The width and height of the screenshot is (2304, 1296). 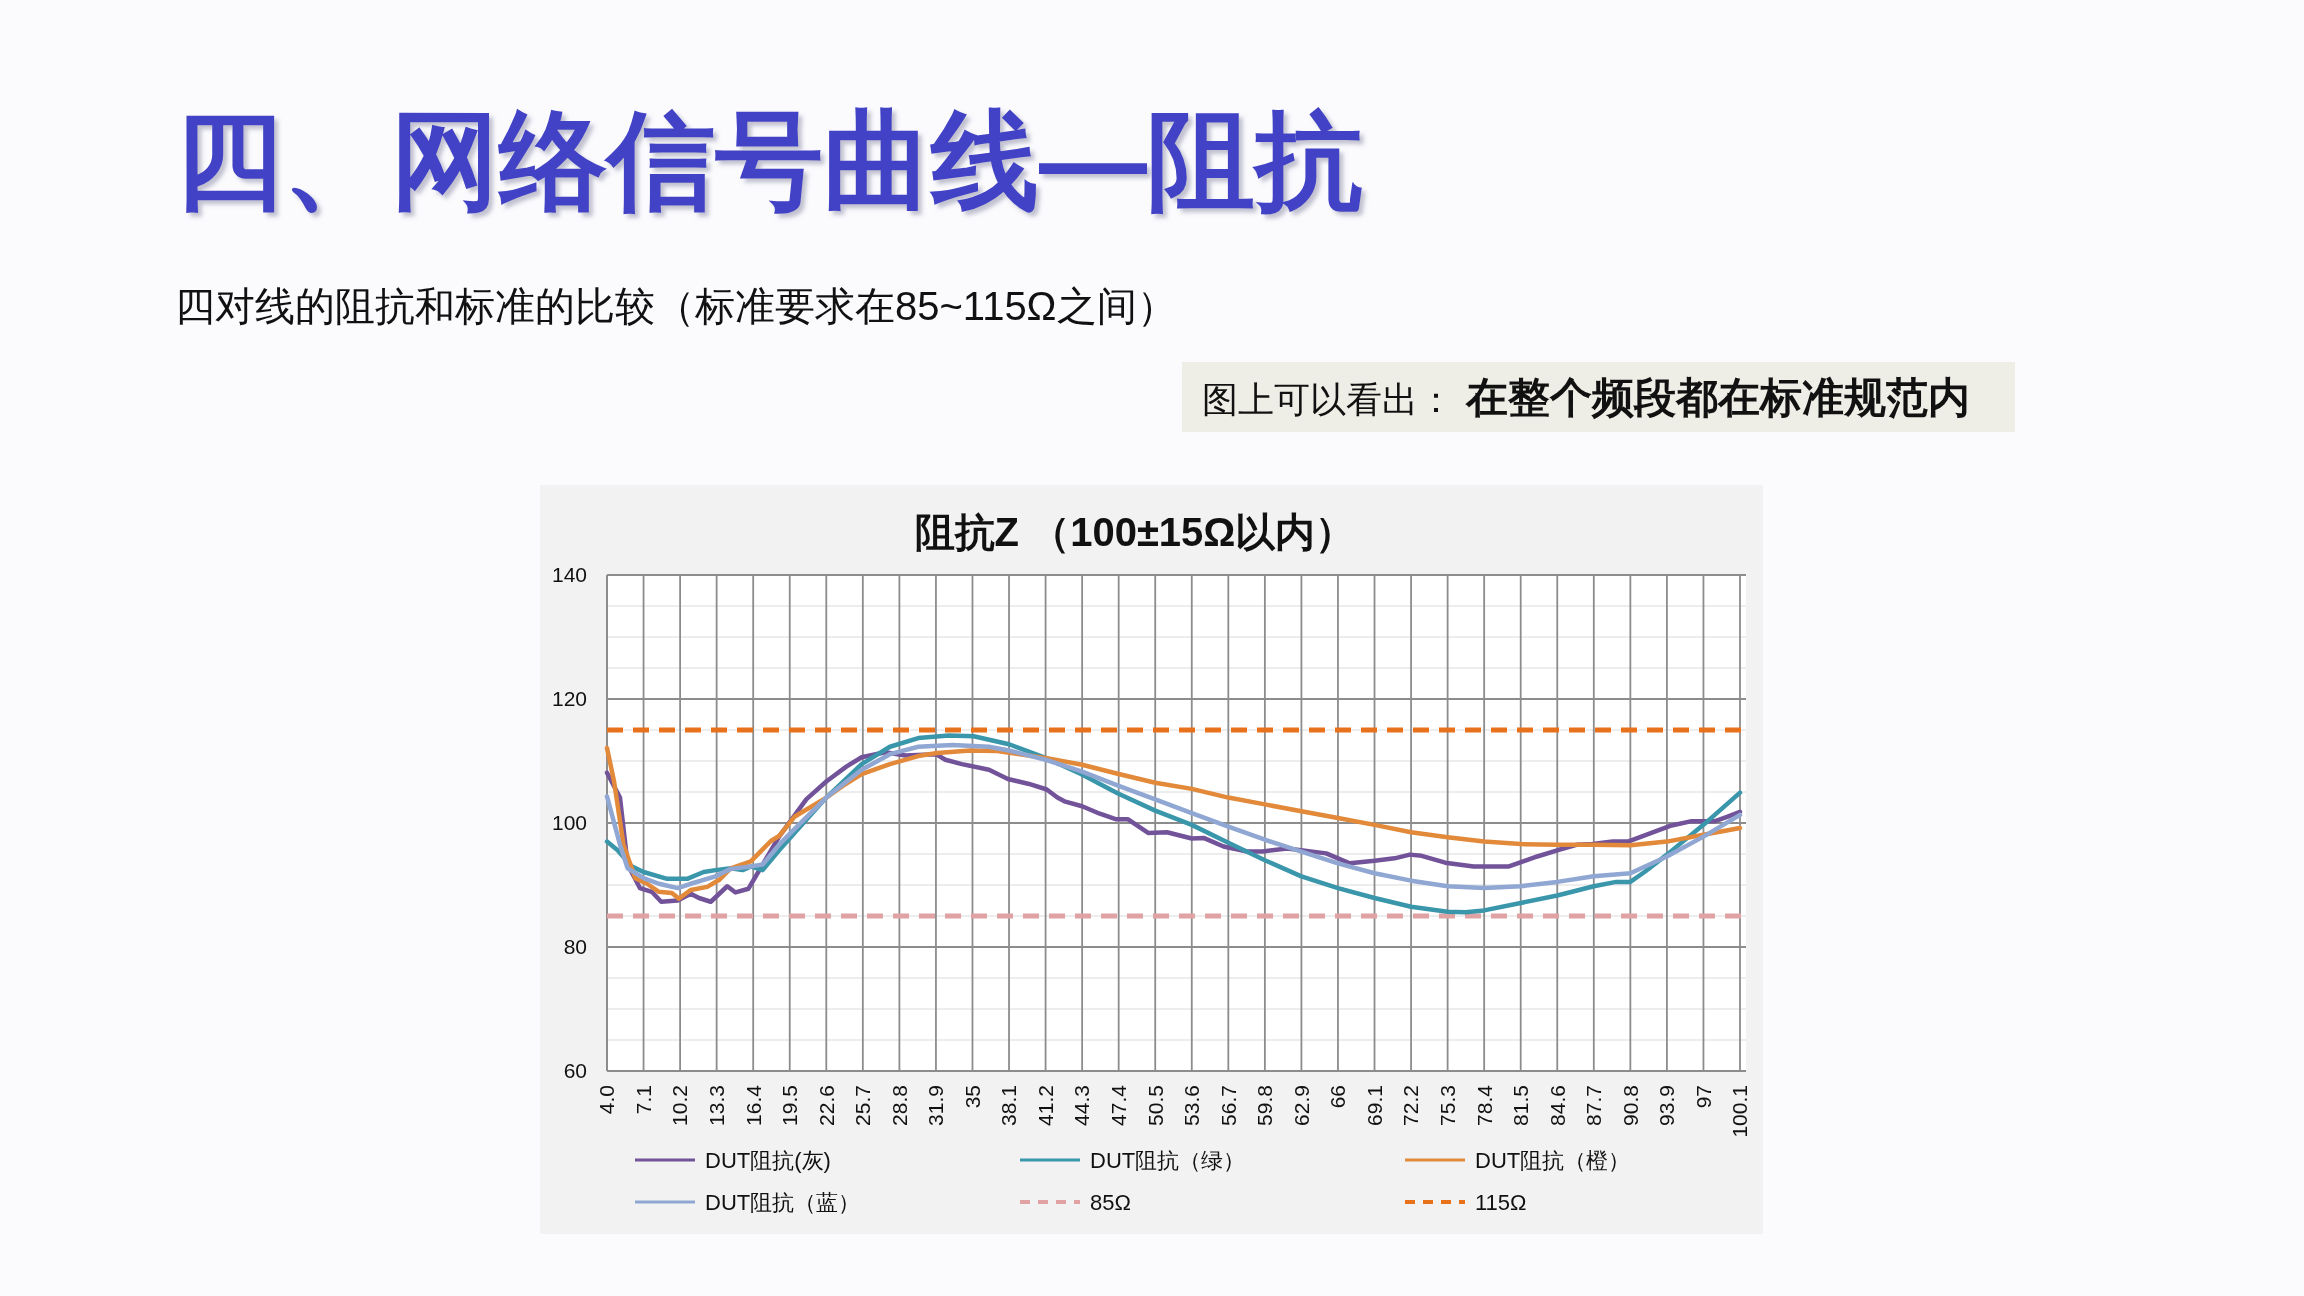 I want to click on x-tick-label: 28.8, so click(x=899, y=1105).